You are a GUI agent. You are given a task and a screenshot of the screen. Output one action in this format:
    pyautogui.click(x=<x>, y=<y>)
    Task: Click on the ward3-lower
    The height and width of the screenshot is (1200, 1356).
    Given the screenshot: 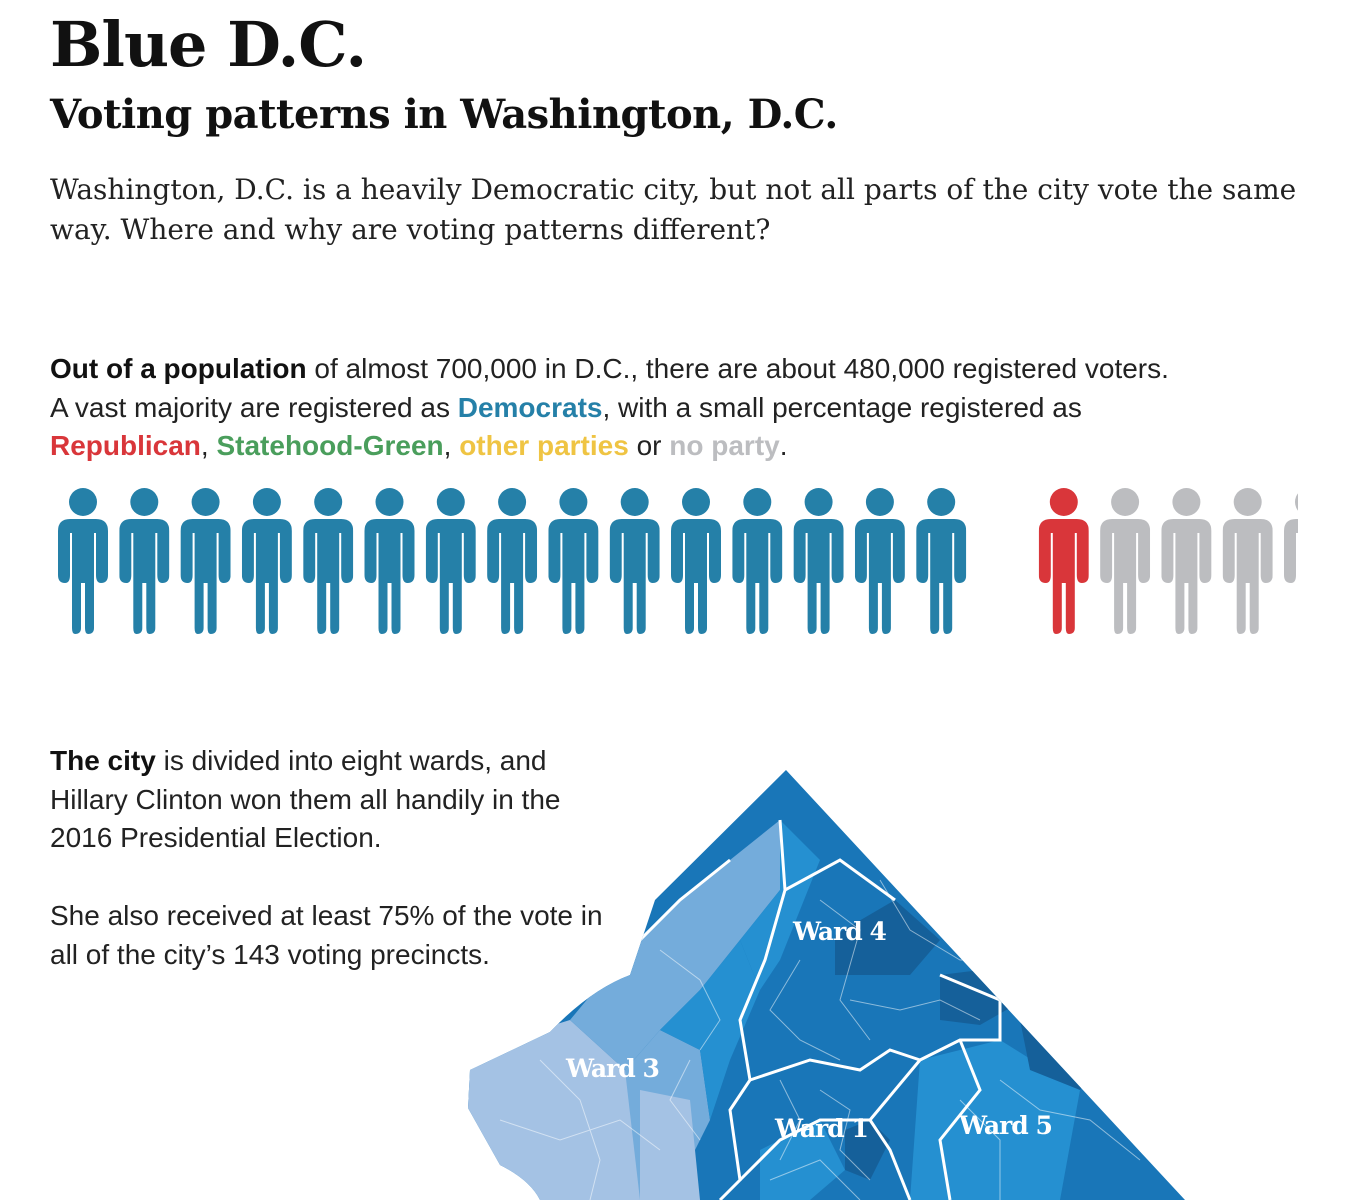 What is the action you would take?
    pyautogui.click(x=670, y=1145)
    